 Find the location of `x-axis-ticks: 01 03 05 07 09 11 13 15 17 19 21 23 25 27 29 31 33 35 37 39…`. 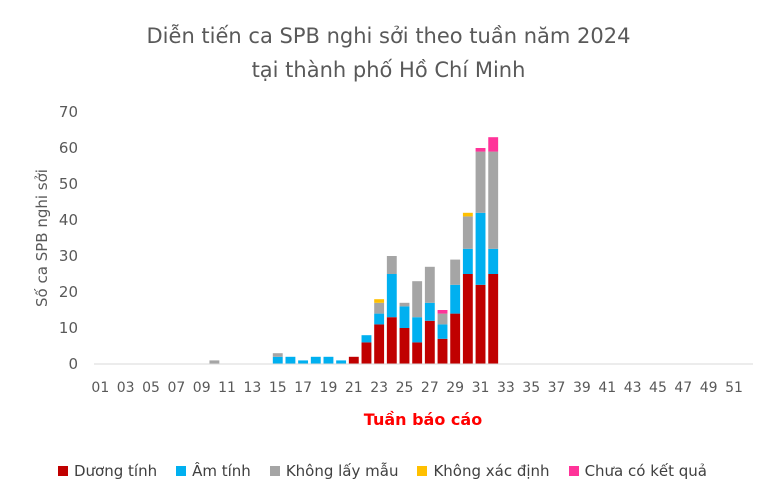

x-axis-ticks: 01 03 05 07 09 11 13 15 17 19 21 23 25 27 29 31 33 35 37 39… is located at coordinates (416, 388).